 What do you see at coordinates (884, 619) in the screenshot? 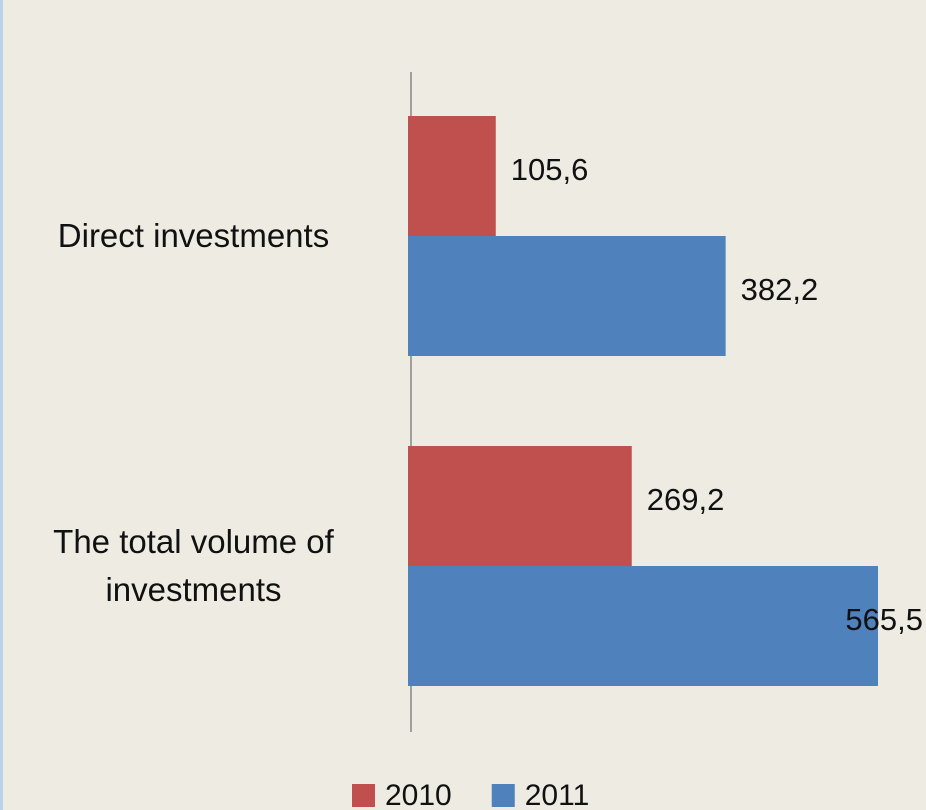
I see `value-label: 565,5` at bounding box center [884, 619].